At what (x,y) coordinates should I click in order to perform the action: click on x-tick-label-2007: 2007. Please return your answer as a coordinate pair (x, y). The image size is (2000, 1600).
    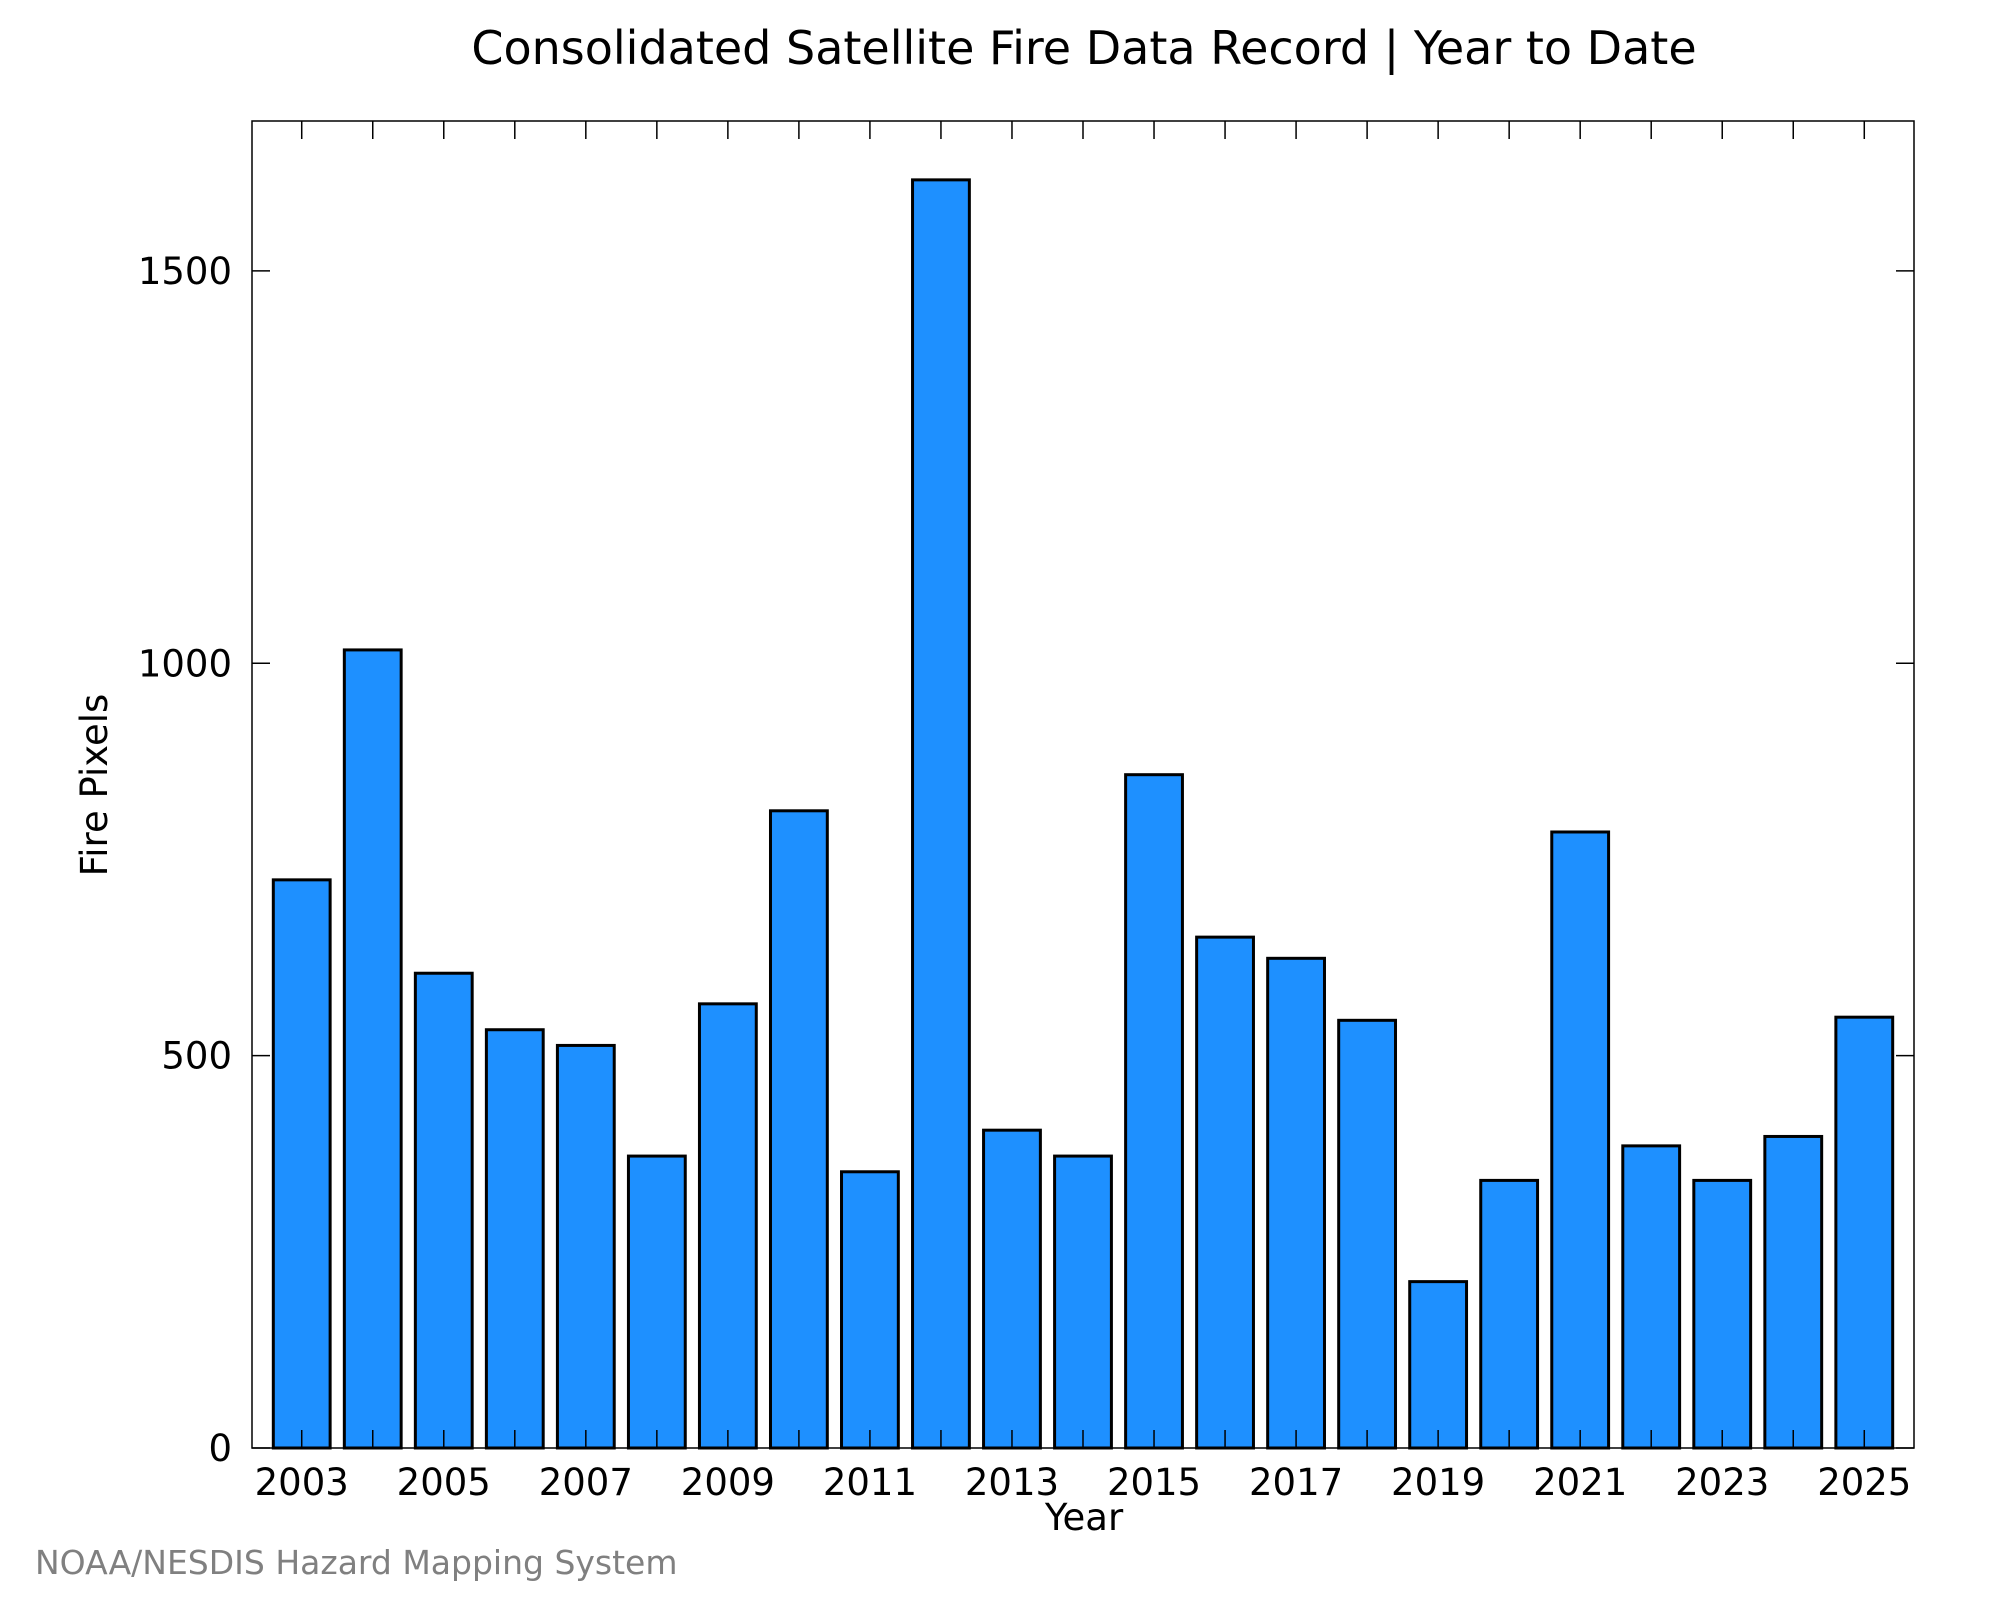
    Looking at the image, I should click on (586, 1482).